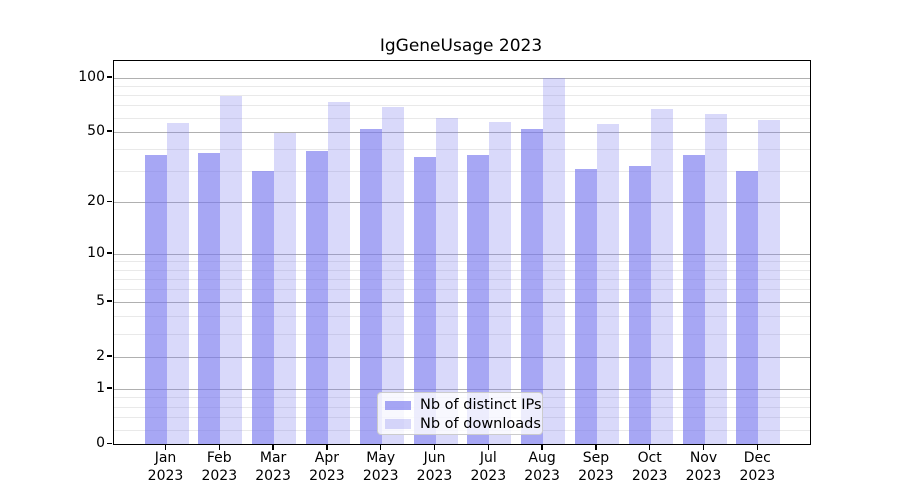 The width and height of the screenshot is (900, 500). Describe the element at coordinates (649, 458) in the screenshot. I see `x-tick-month: Oct` at that location.